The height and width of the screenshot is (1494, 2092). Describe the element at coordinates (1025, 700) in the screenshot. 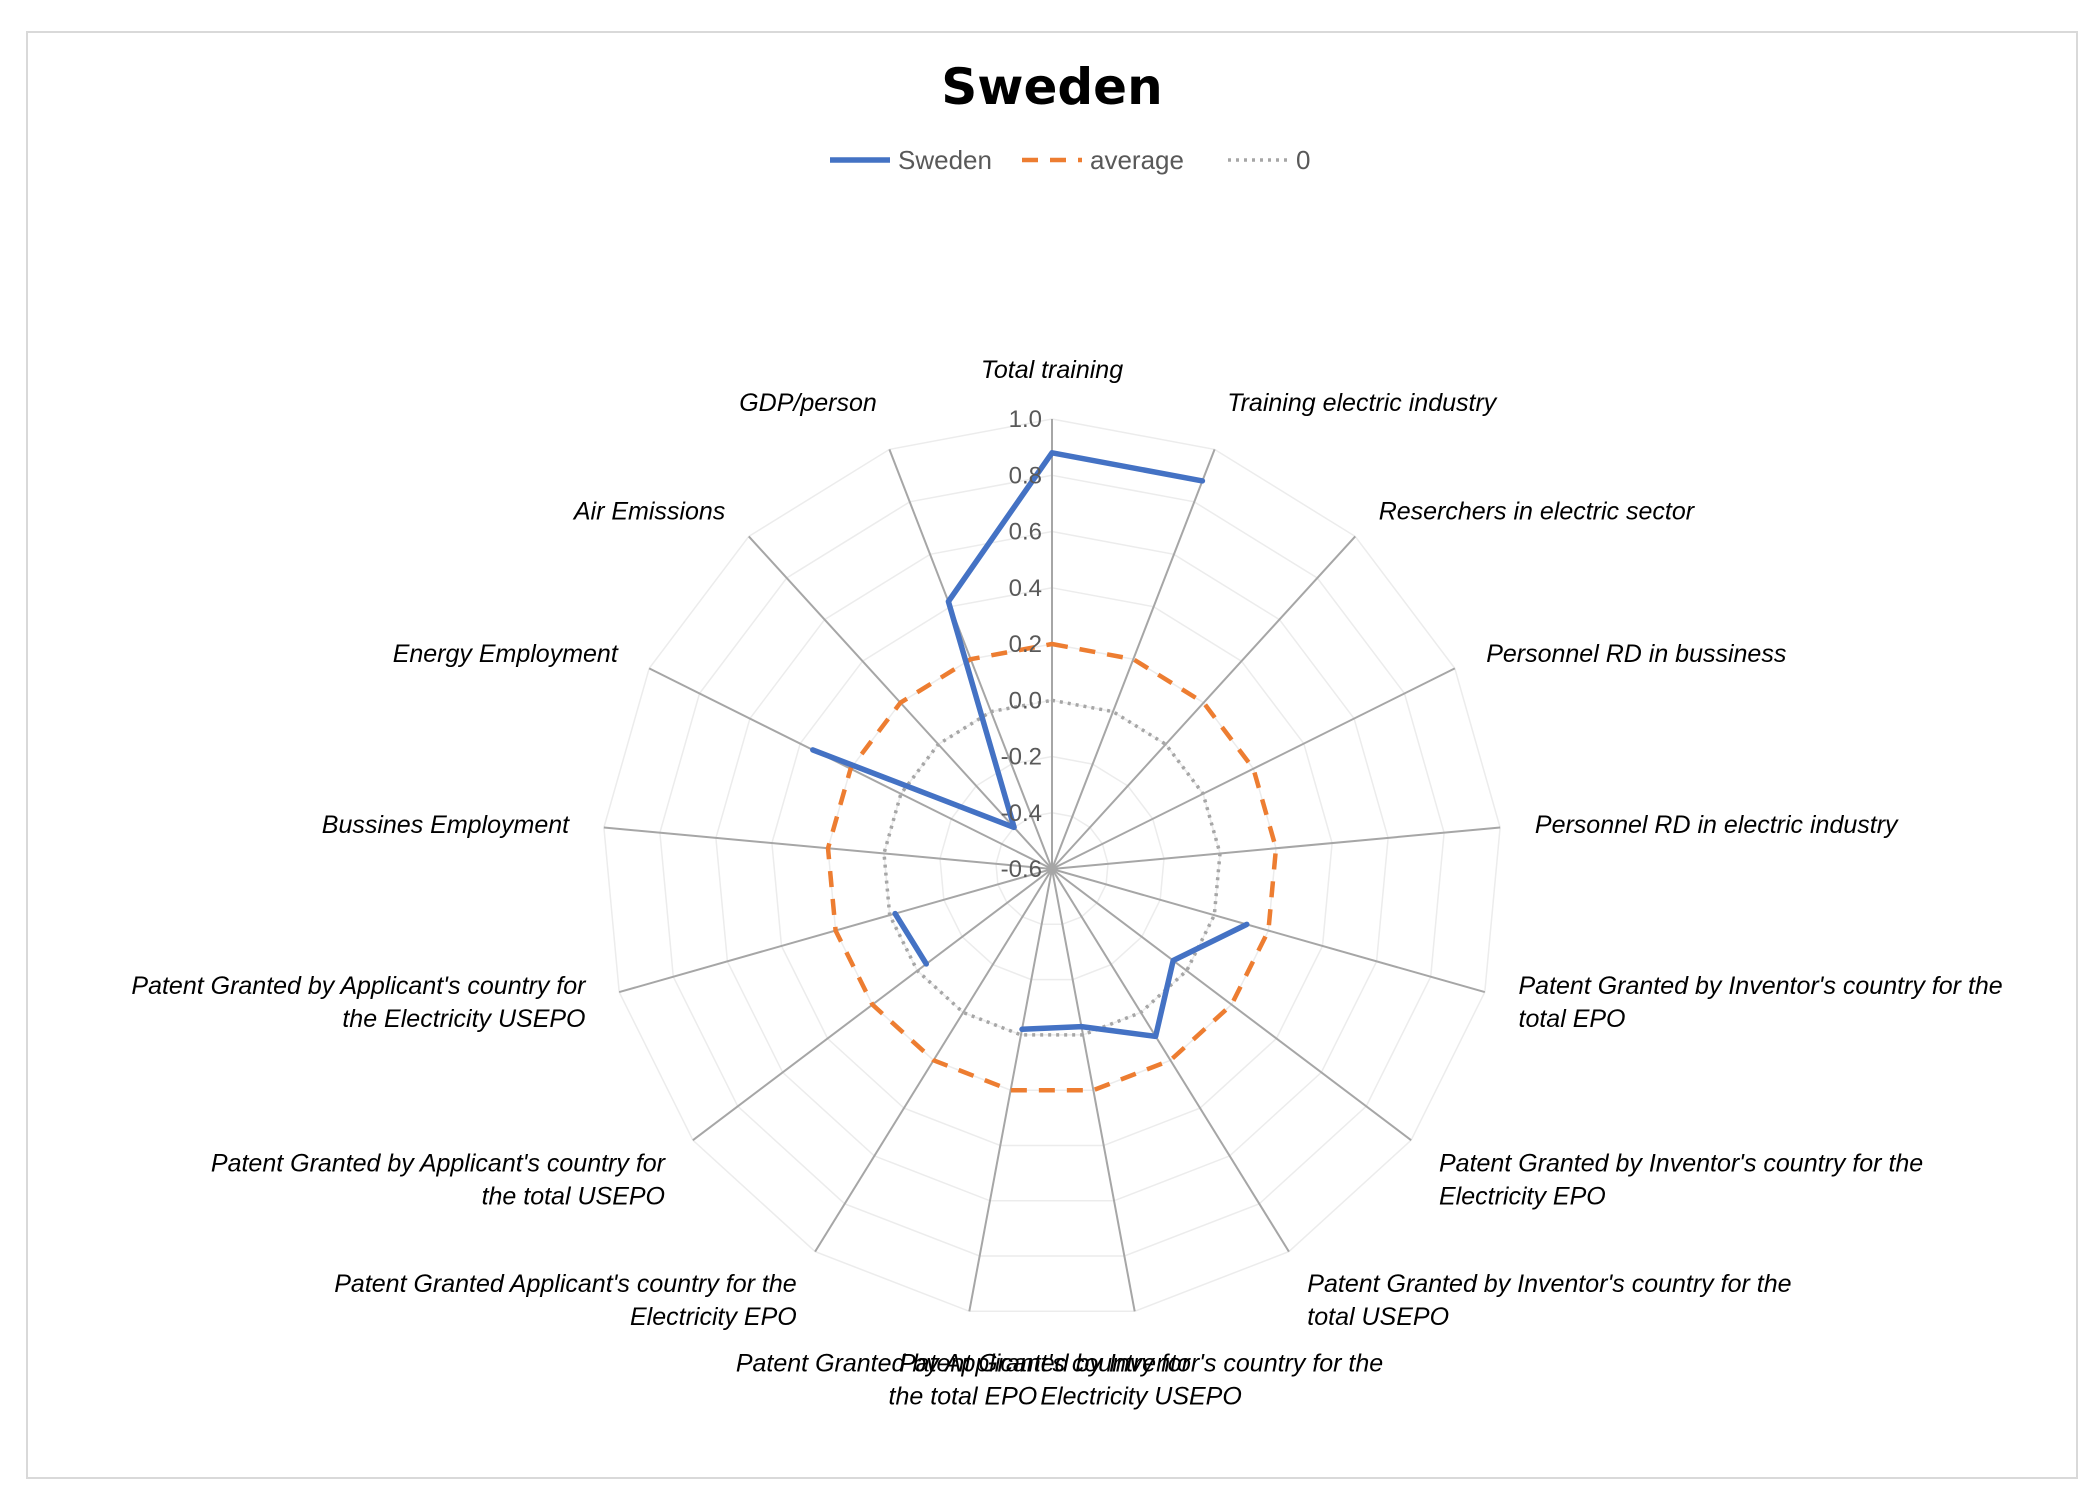

I see `tick-label: 0.0` at that location.